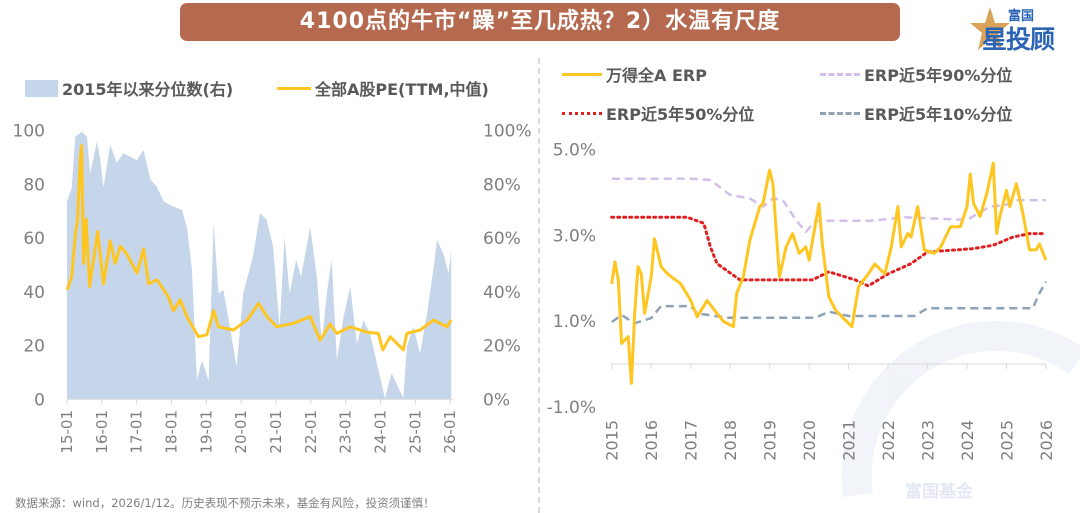  I want to click on y-tick-label: -1.0%, so click(571, 408).